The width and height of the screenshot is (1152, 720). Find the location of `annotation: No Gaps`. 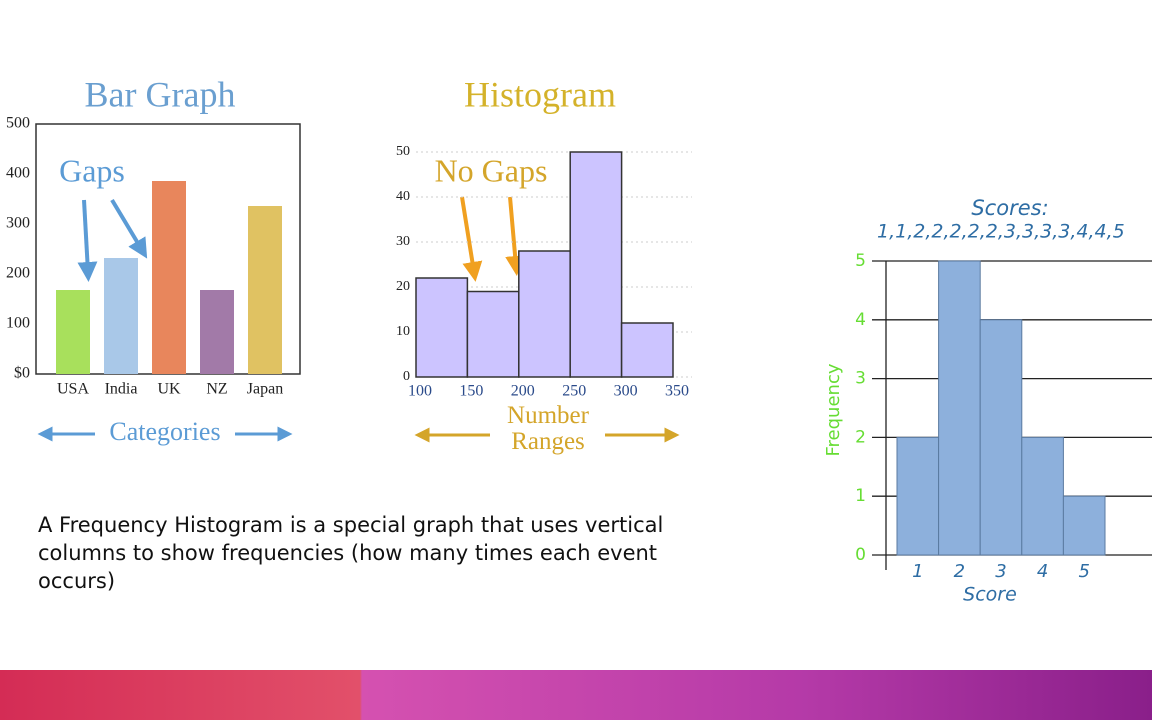

annotation: No Gaps is located at coordinates (491, 170).